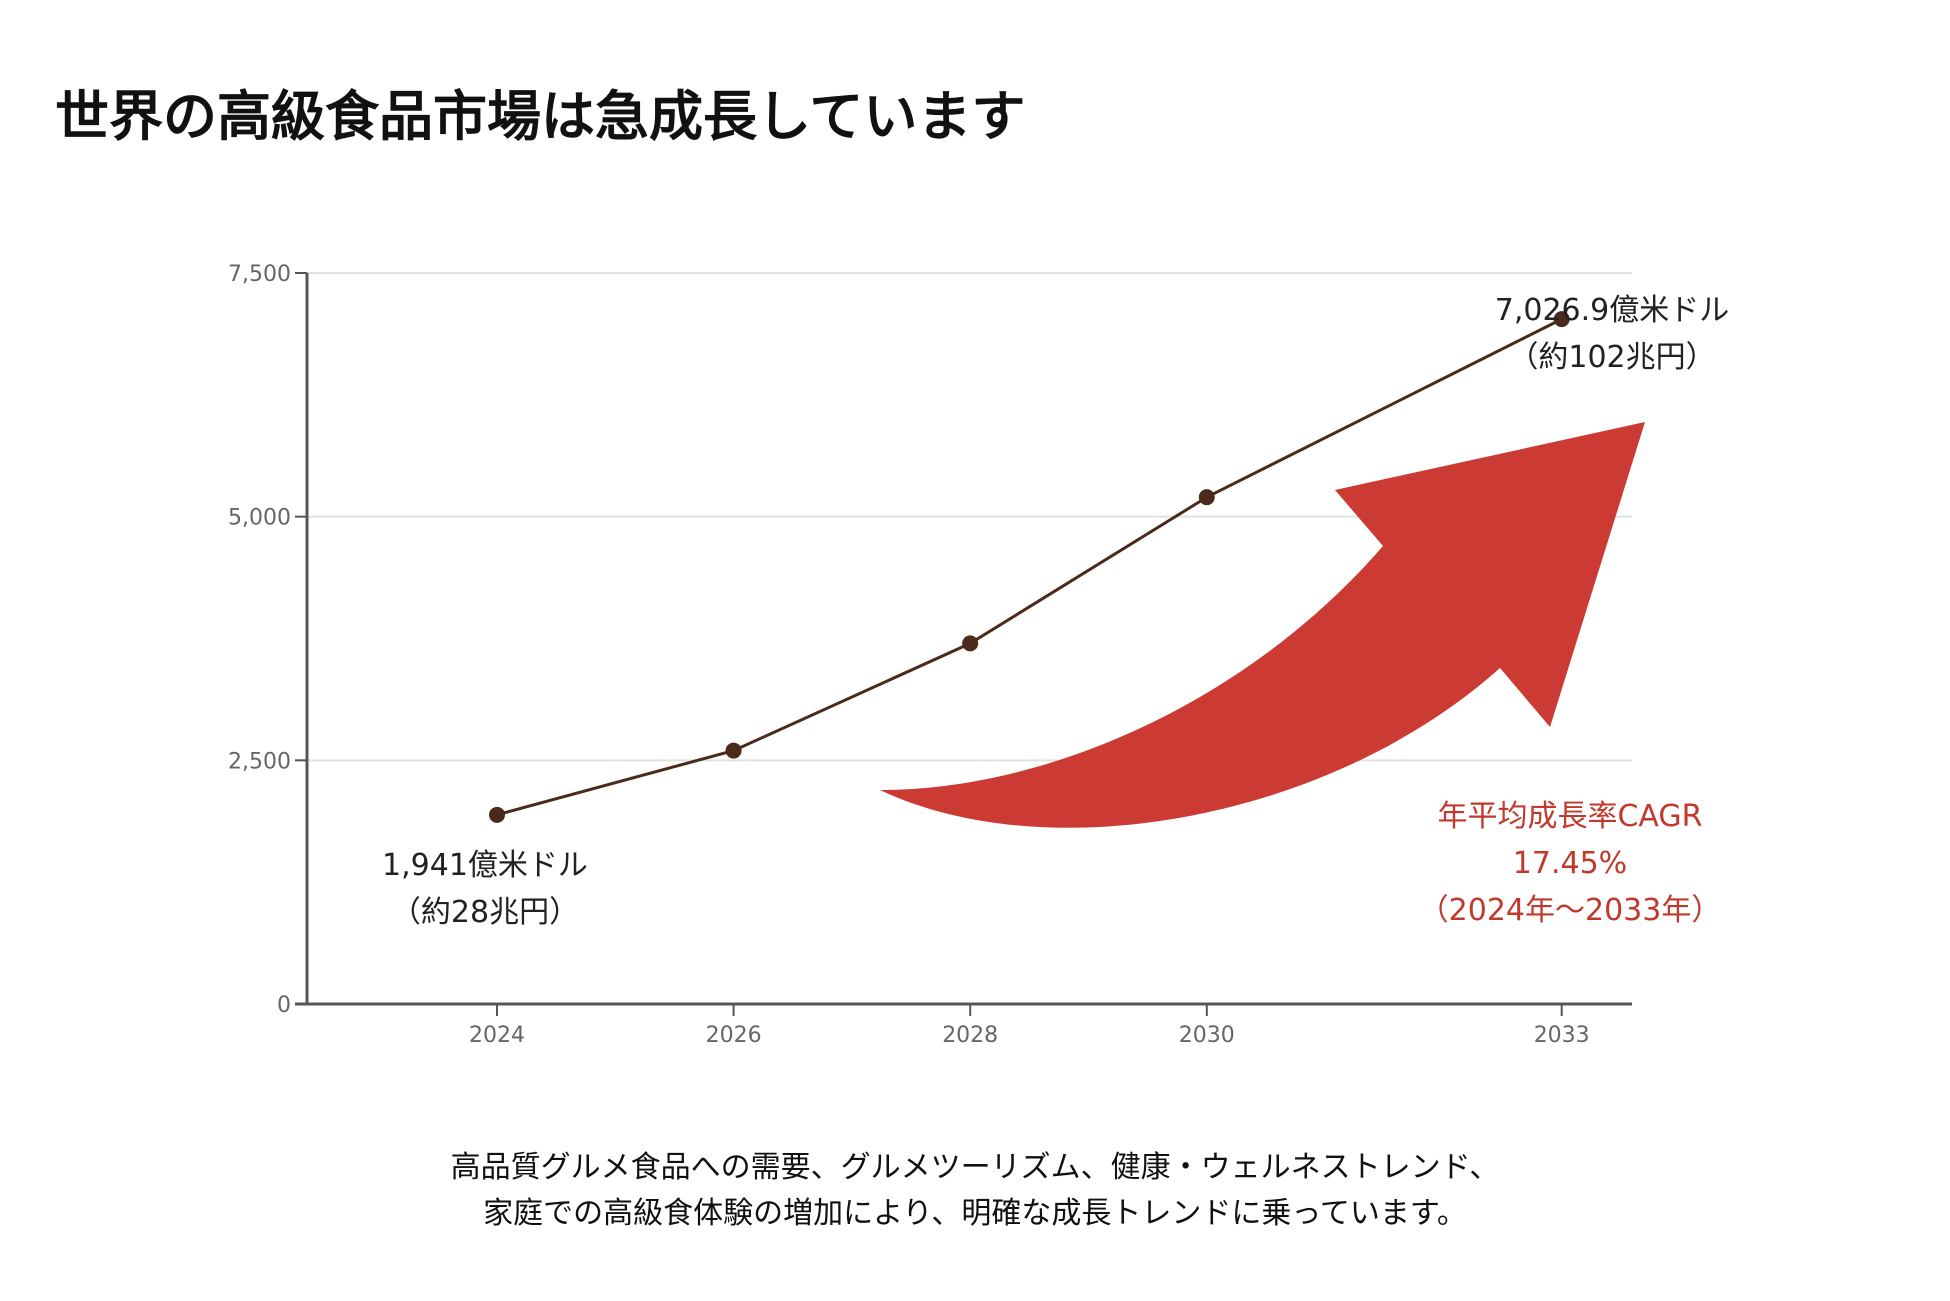  Describe the element at coordinates (540, 116) in the screenshot. I see `page-title: 世界の高級食品市場は急成長しています` at that location.